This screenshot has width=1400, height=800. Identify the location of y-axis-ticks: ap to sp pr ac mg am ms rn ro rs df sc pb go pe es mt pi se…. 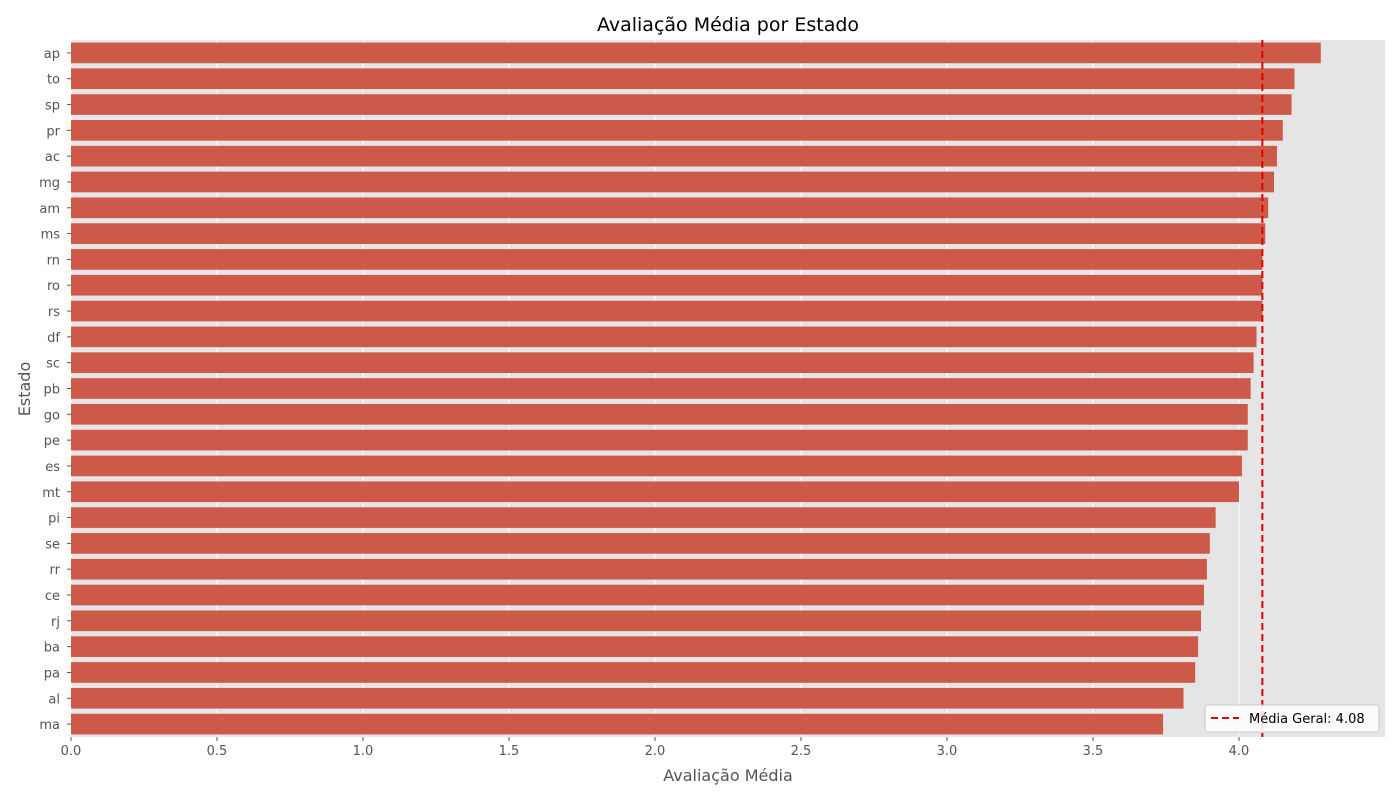
(55, 390).